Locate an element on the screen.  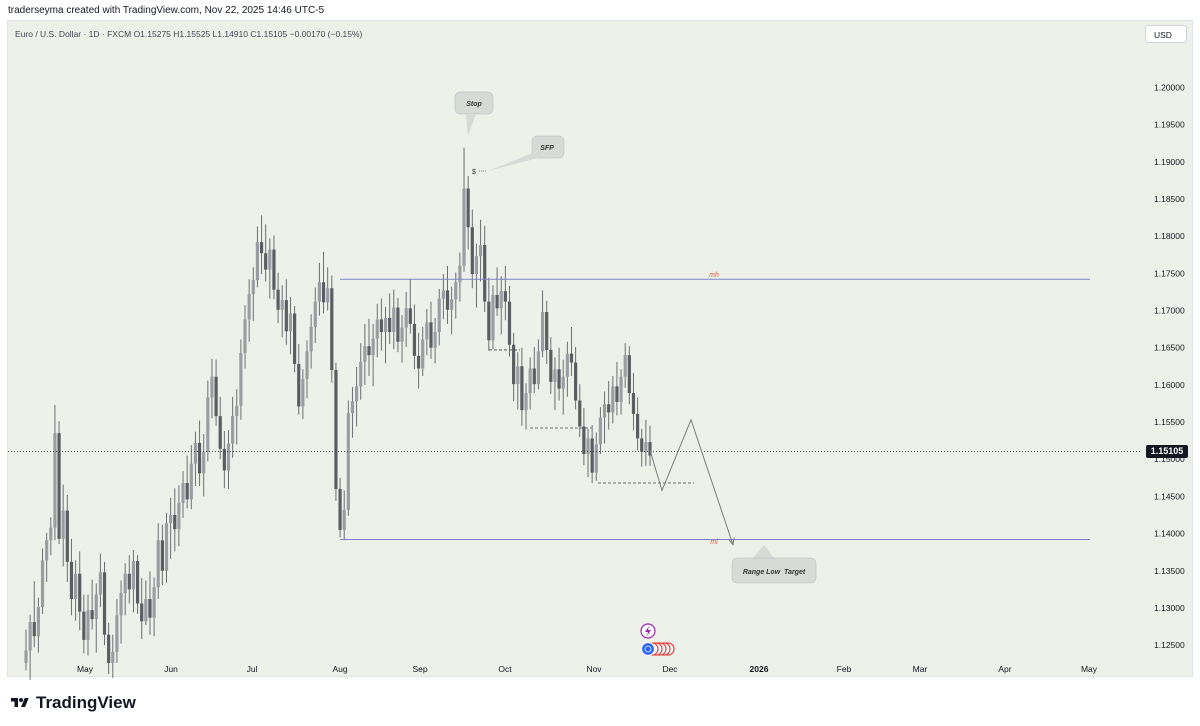
projection-path is located at coordinates (691, 481).